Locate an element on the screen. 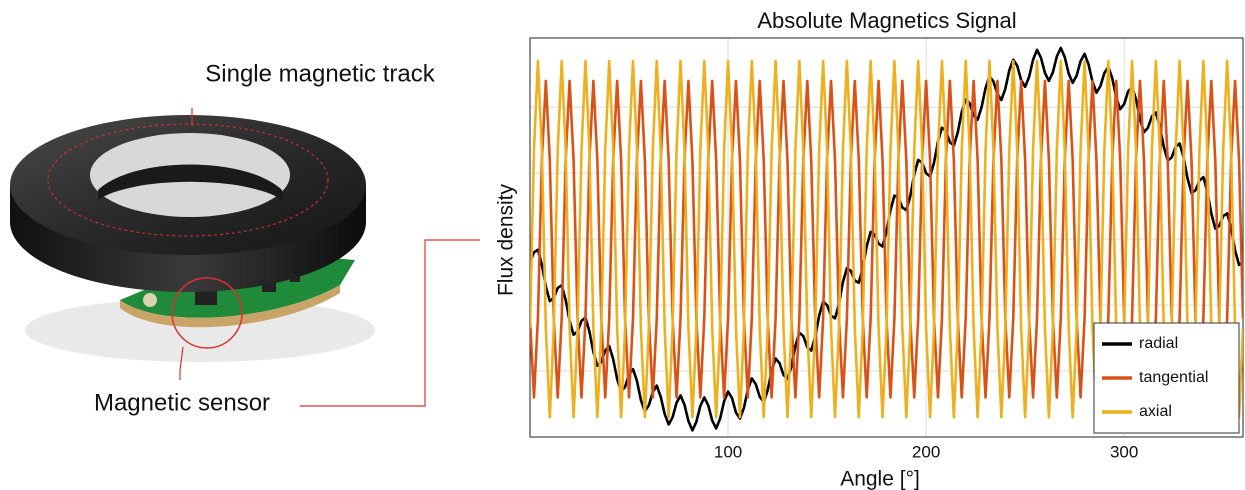 Image resolution: width=1245 pixels, height=490 pixels. x-tick-label: 300 is located at coordinates (1124, 451).